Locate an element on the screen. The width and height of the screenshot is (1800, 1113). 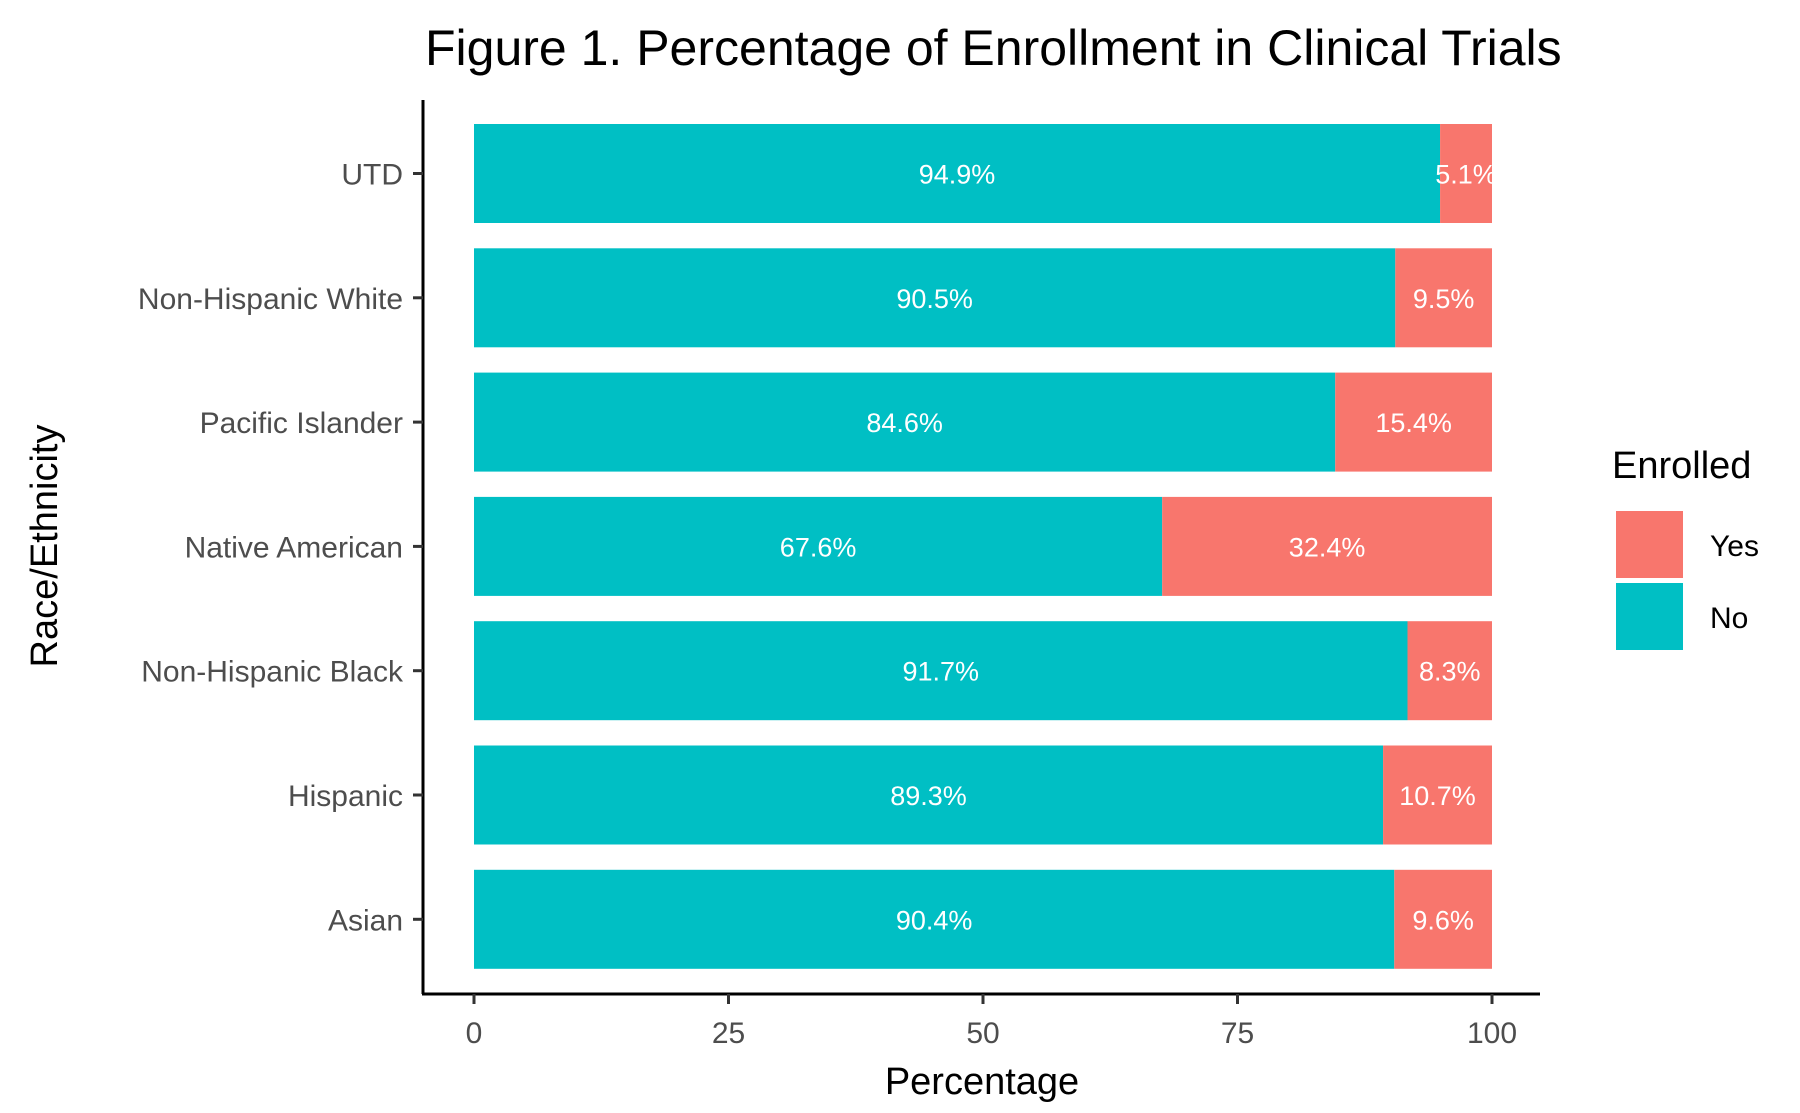
y-tick-label-1: Non-Hispanic White is located at coordinates (270, 299).